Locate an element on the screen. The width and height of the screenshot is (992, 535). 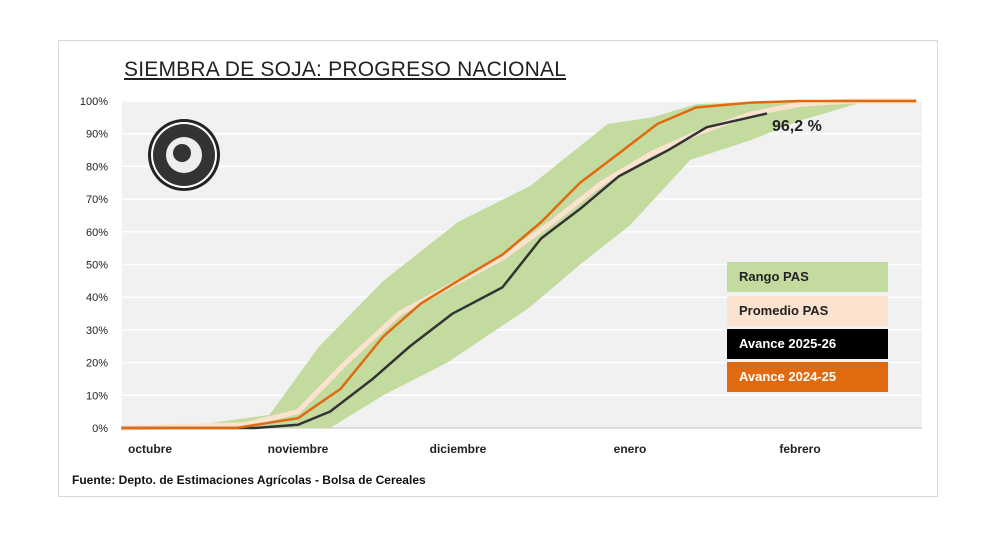
x-tick-label: febrero is located at coordinates (799, 449).